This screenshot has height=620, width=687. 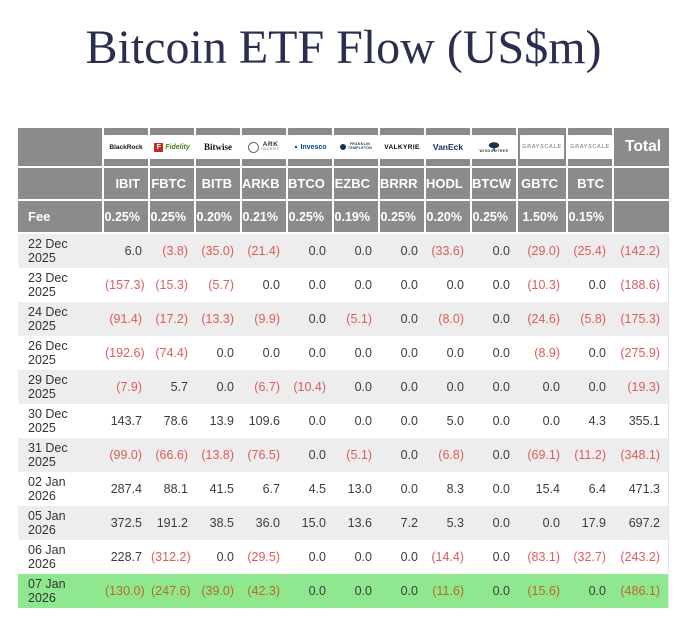 What do you see at coordinates (61, 148) in the screenshot?
I see `table-corner-cell` at bounding box center [61, 148].